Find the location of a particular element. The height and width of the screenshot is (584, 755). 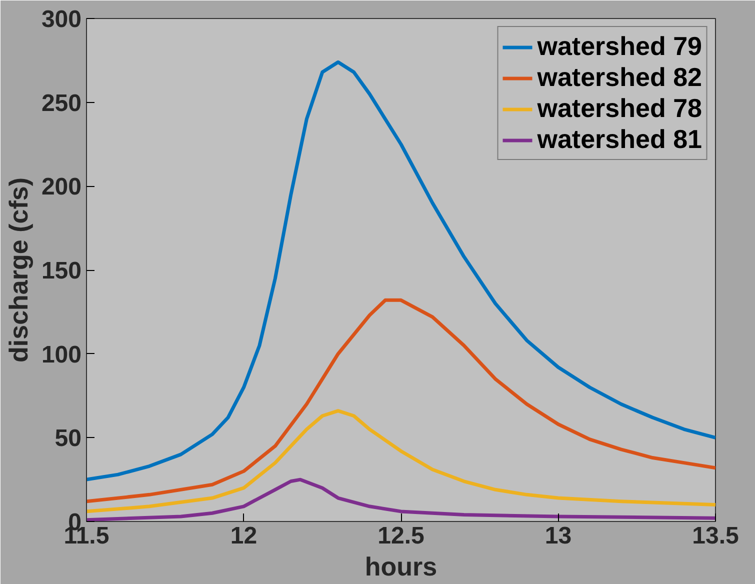

y-tick-label: 250 is located at coordinates (61, 103).